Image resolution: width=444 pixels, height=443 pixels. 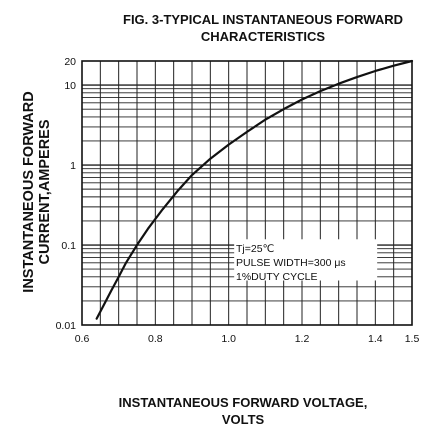 What do you see at coordinates (291, 263) in the screenshot?
I see `annotation-pulse-width: PULSE WIDTH=300 μs` at bounding box center [291, 263].